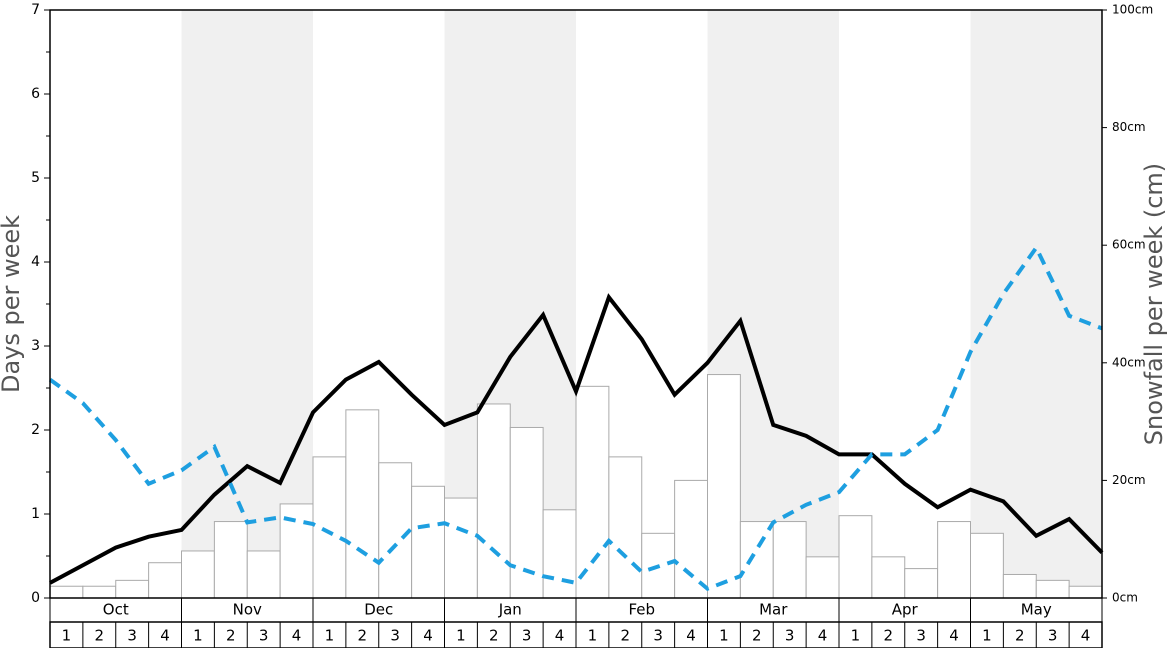 Image resolution: width=1168 pixels, height=648 pixels. I want to click on y2-axis-title: Snowfall per week (cm), so click(1154, 304).